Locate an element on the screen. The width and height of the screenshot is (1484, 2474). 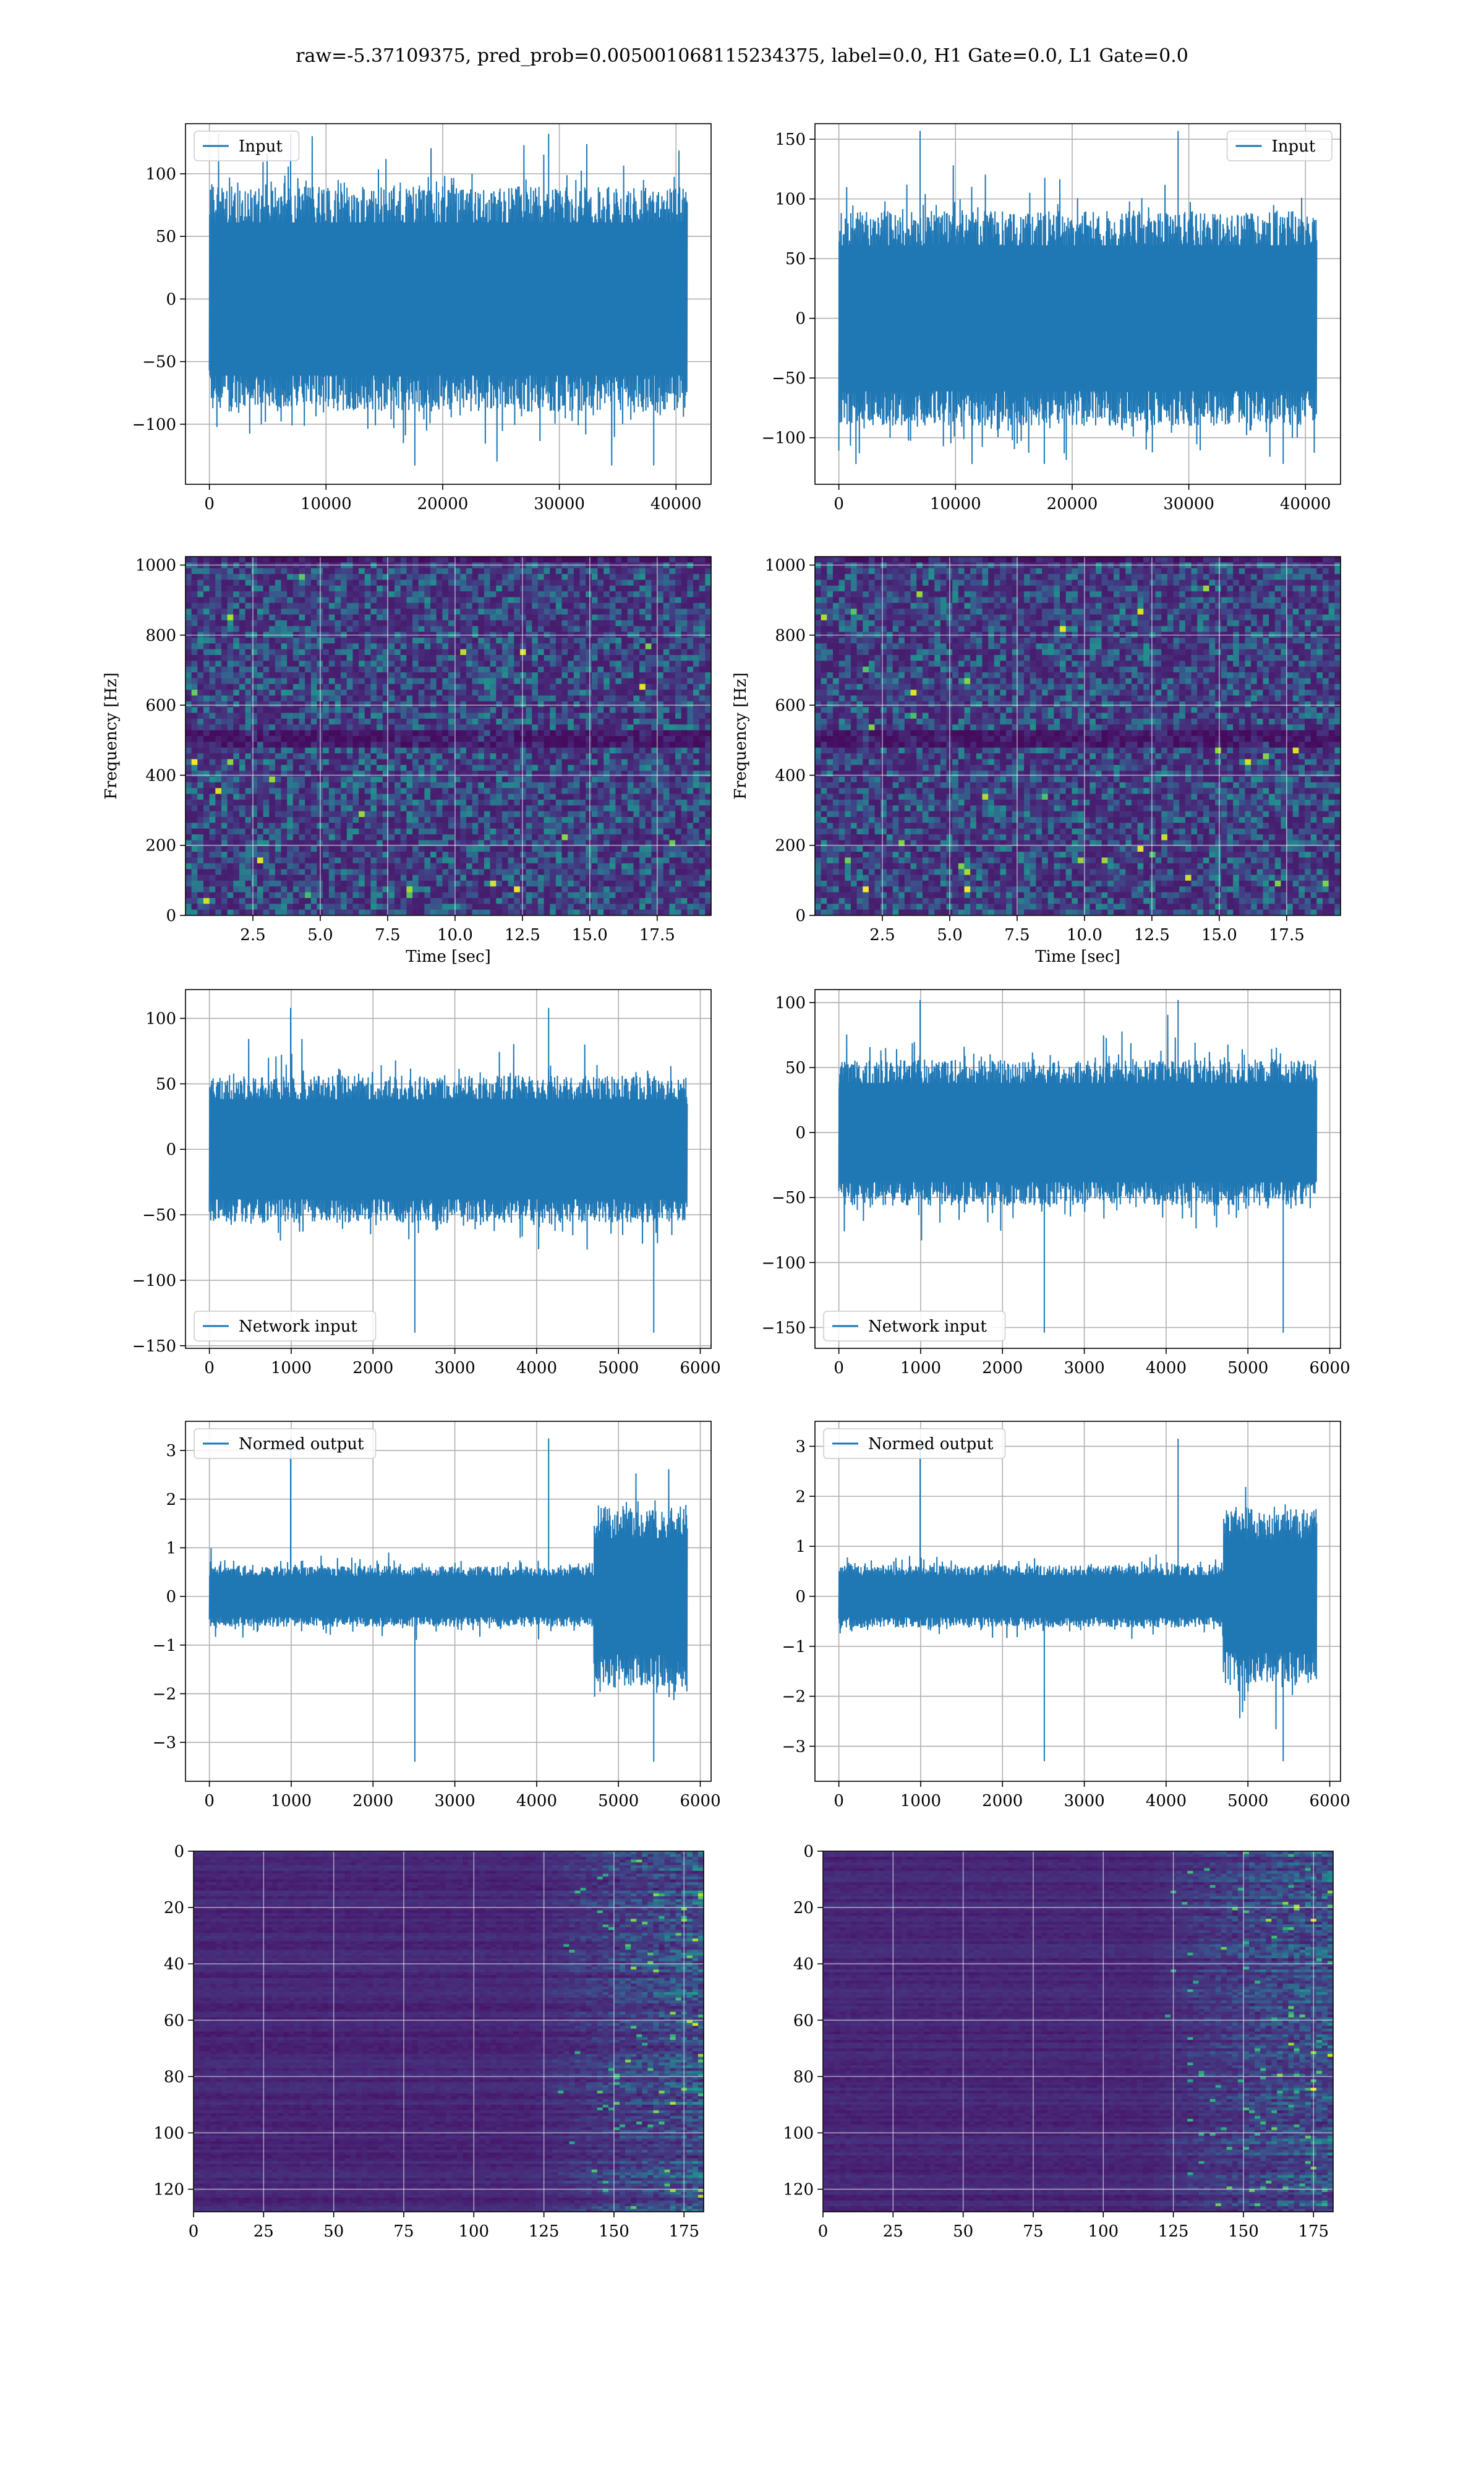
normed-output-h1-ytick-label: 0 is located at coordinates (171, 1597).